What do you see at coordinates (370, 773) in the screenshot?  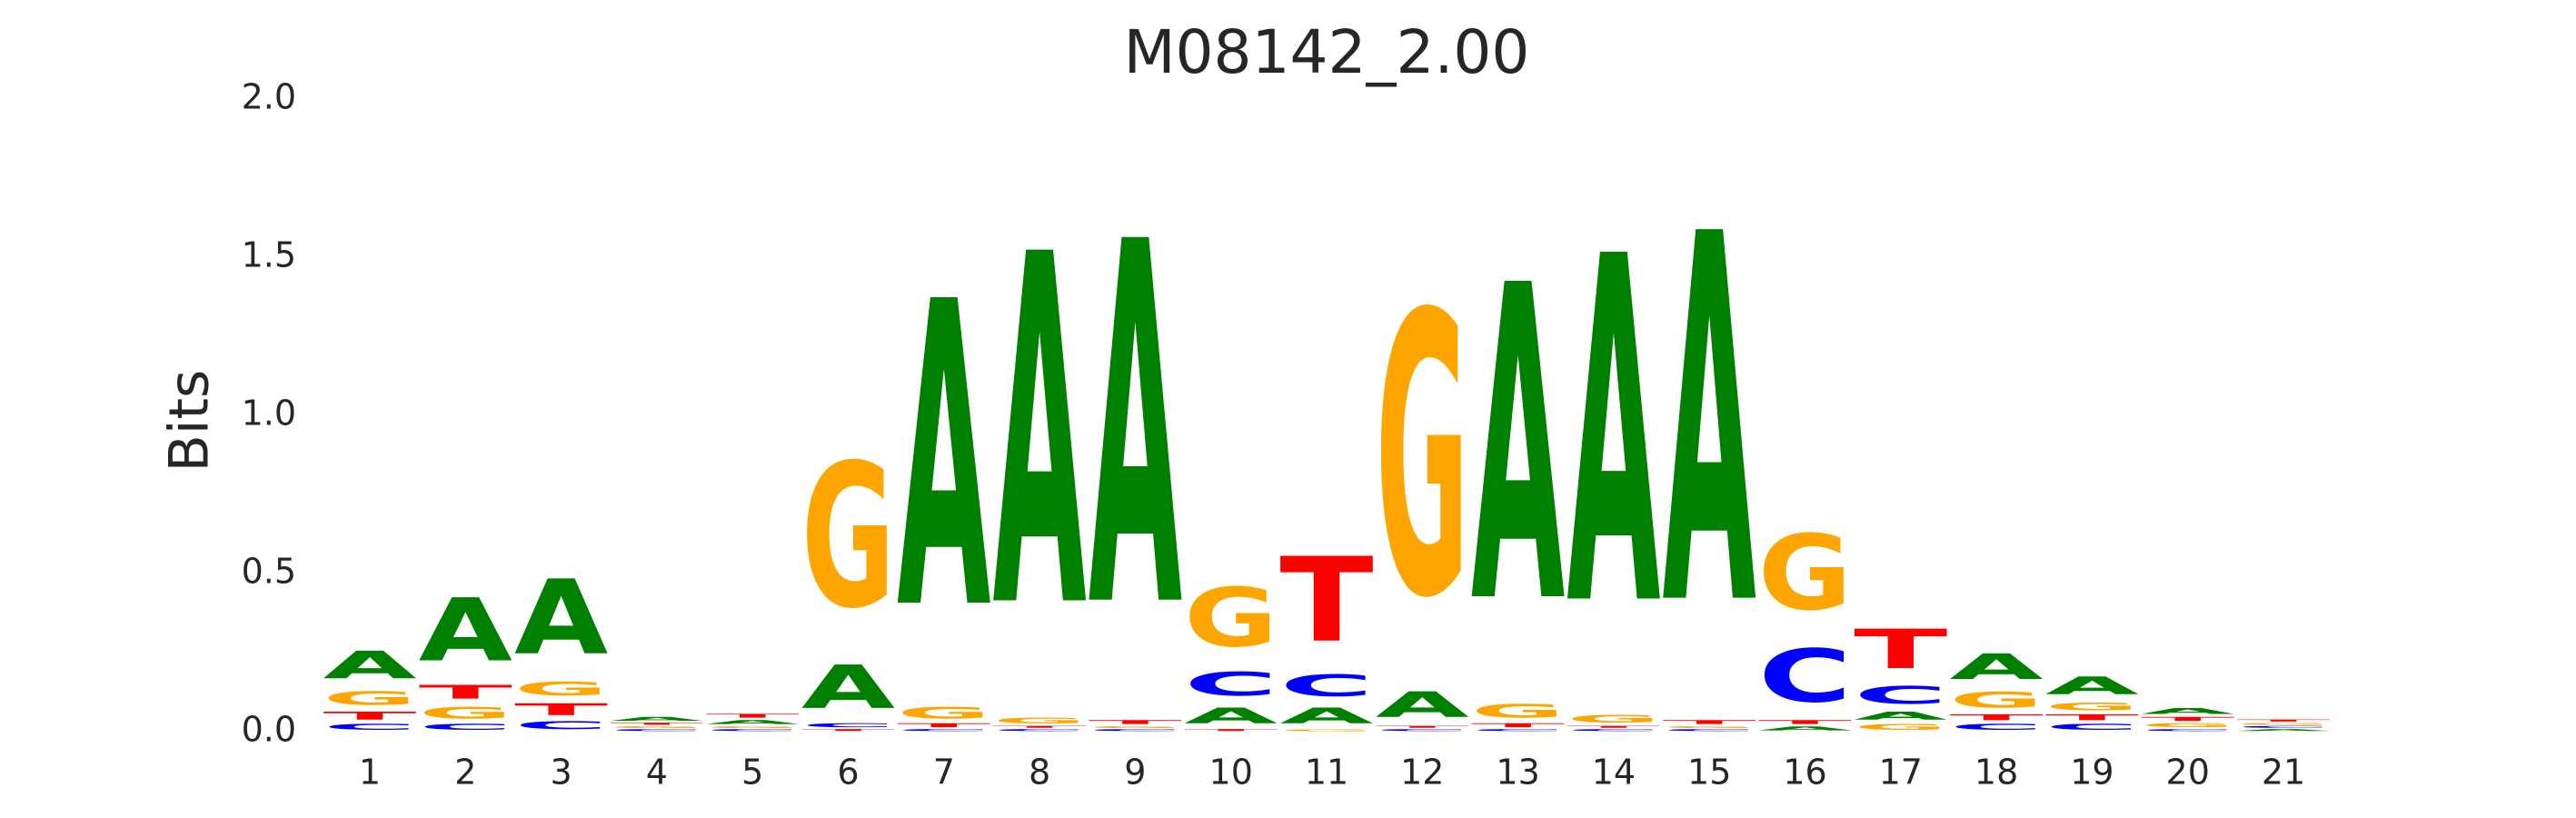 I see `x-tick-label: 1` at bounding box center [370, 773].